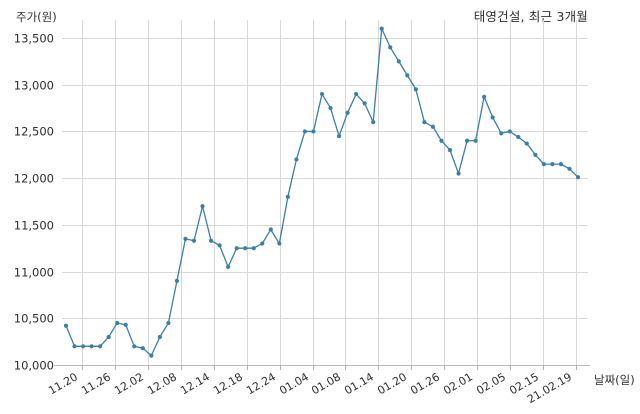 The image size is (640, 414). What do you see at coordinates (36, 17) in the screenshot?
I see `y-axis-title: 주가(원)` at bounding box center [36, 17].